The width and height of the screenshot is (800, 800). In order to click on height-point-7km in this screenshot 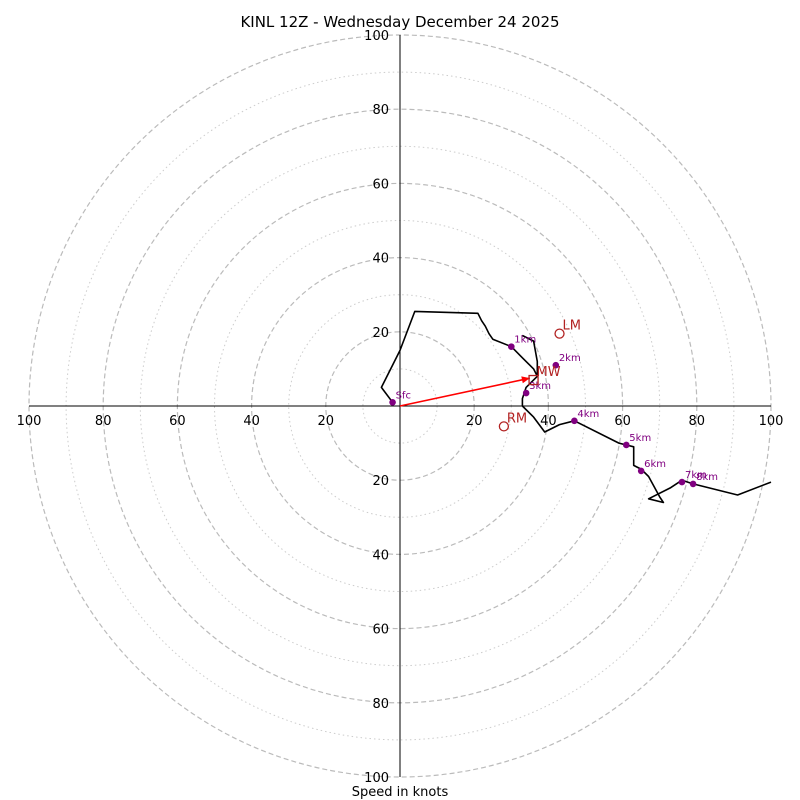, I will do `click(682, 482)`.